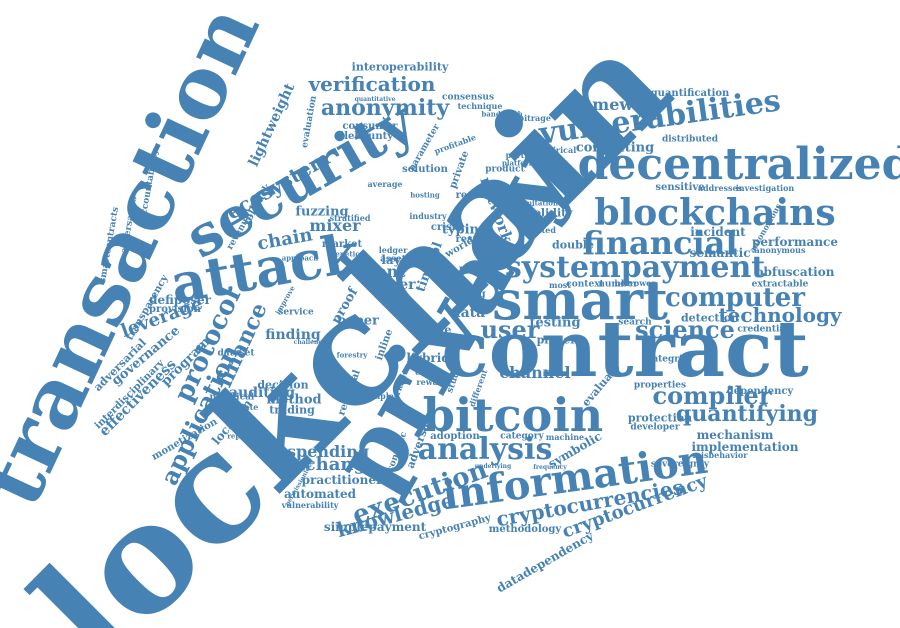 This screenshot has height=628, width=900. Describe the element at coordinates (248, 436) in the screenshot. I see `word-reputation: reputation` at that location.